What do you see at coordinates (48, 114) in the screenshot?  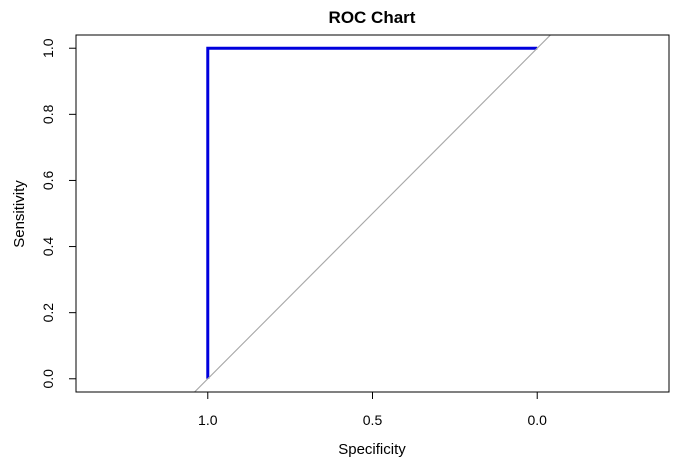 I see `y-tick-label: 0.8` at bounding box center [48, 114].